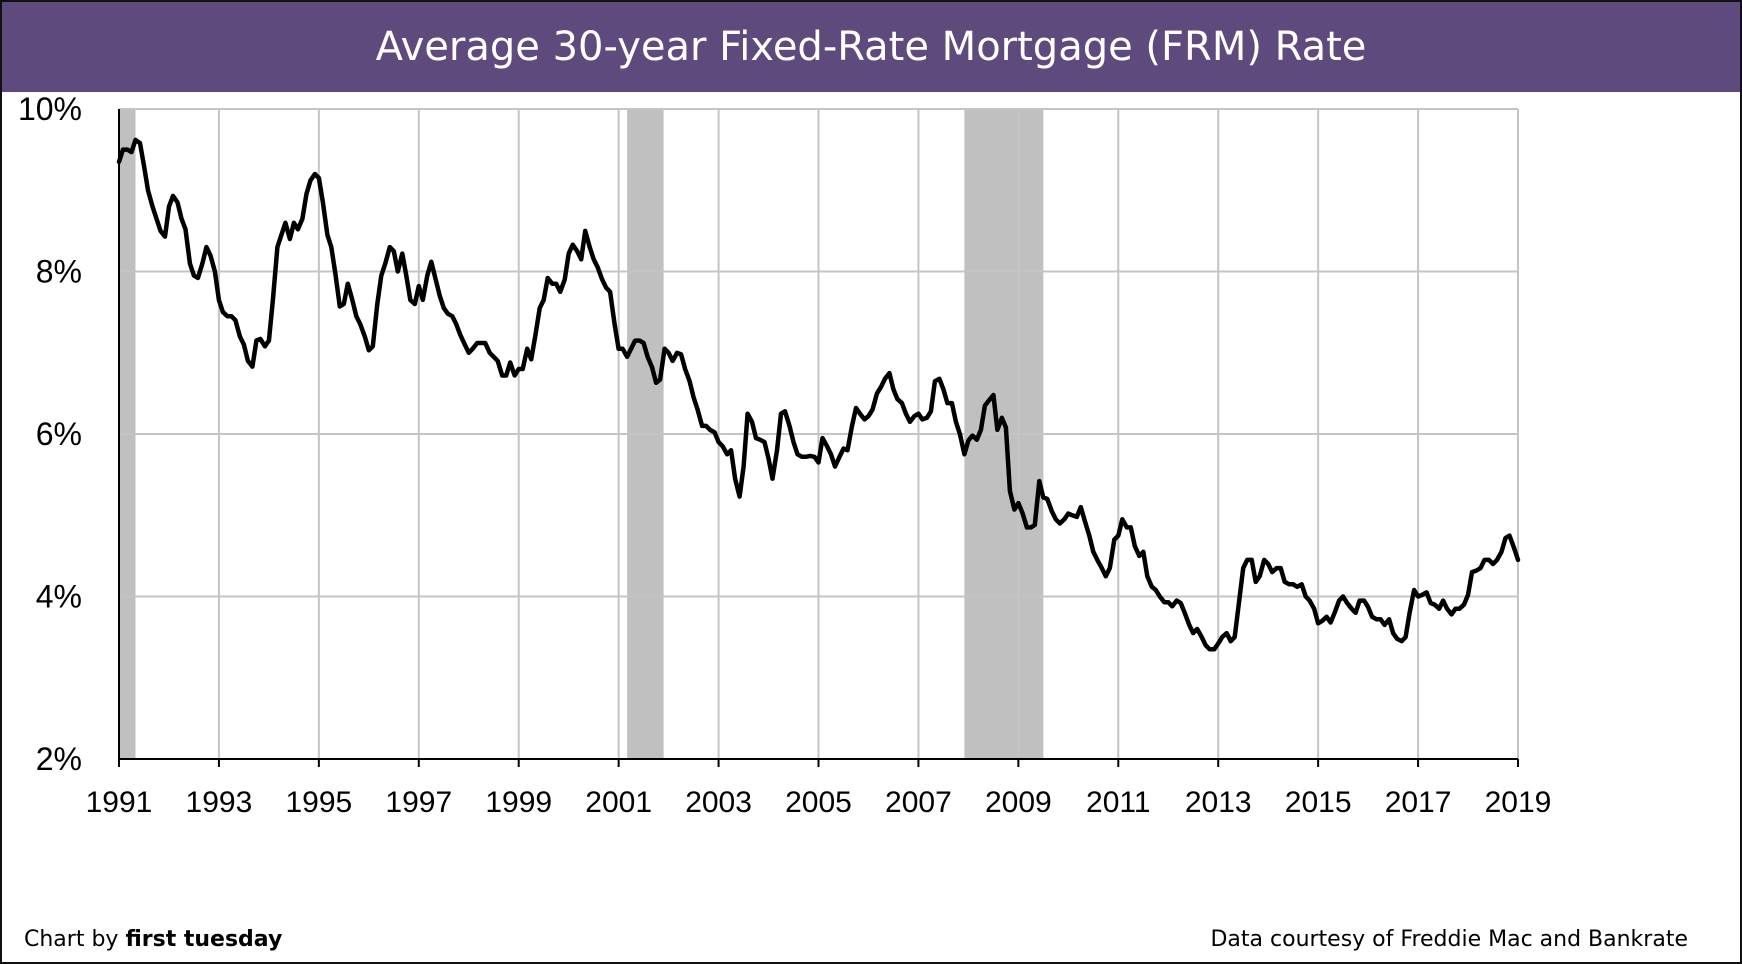  What do you see at coordinates (418, 802) in the screenshot?
I see `x-tick-label-1997: 1997` at bounding box center [418, 802].